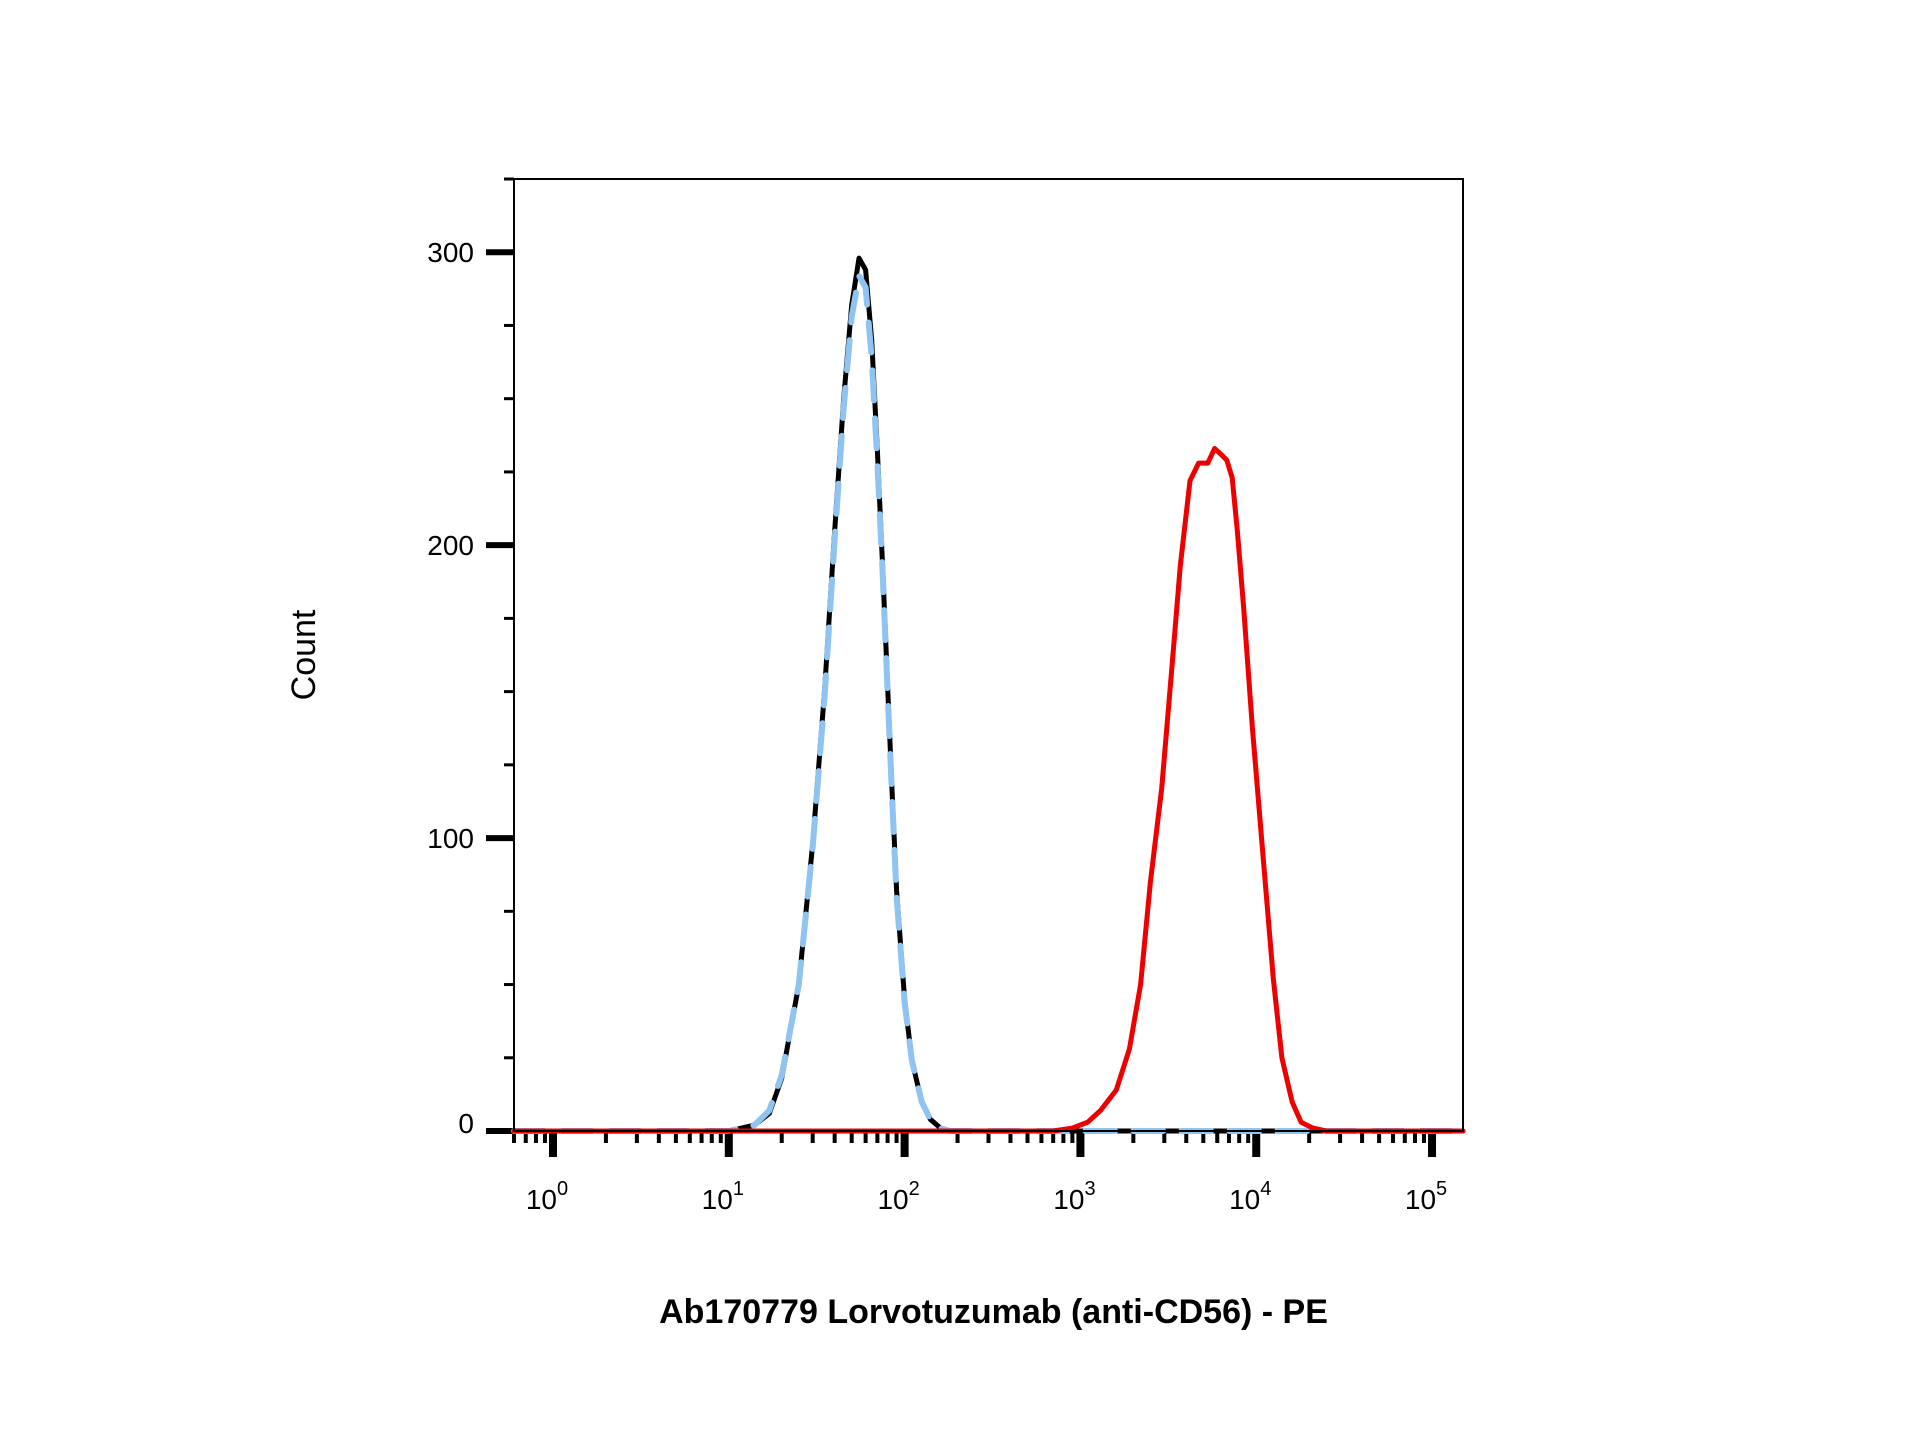  What do you see at coordinates (466, 1123) in the screenshot?
I see `y-tick-label: 0` at bounding box center [466, 1123].